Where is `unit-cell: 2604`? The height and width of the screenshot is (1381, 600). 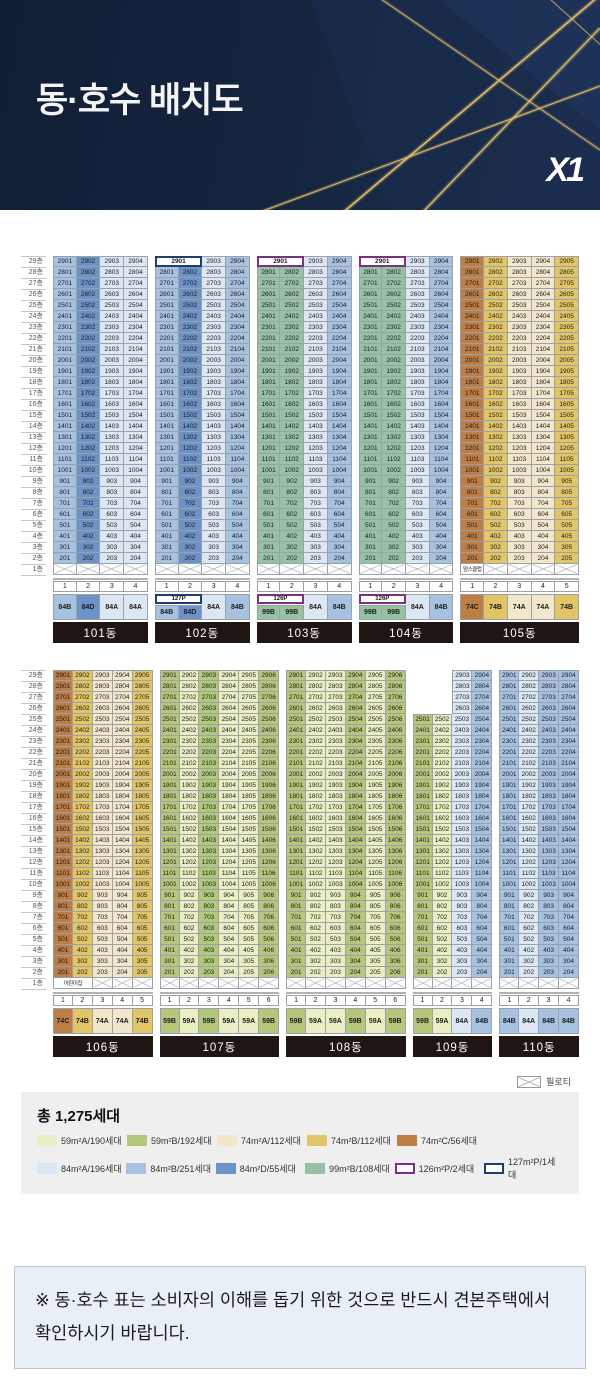 unit-cell: 2604 is located at coordinates (238, 294).